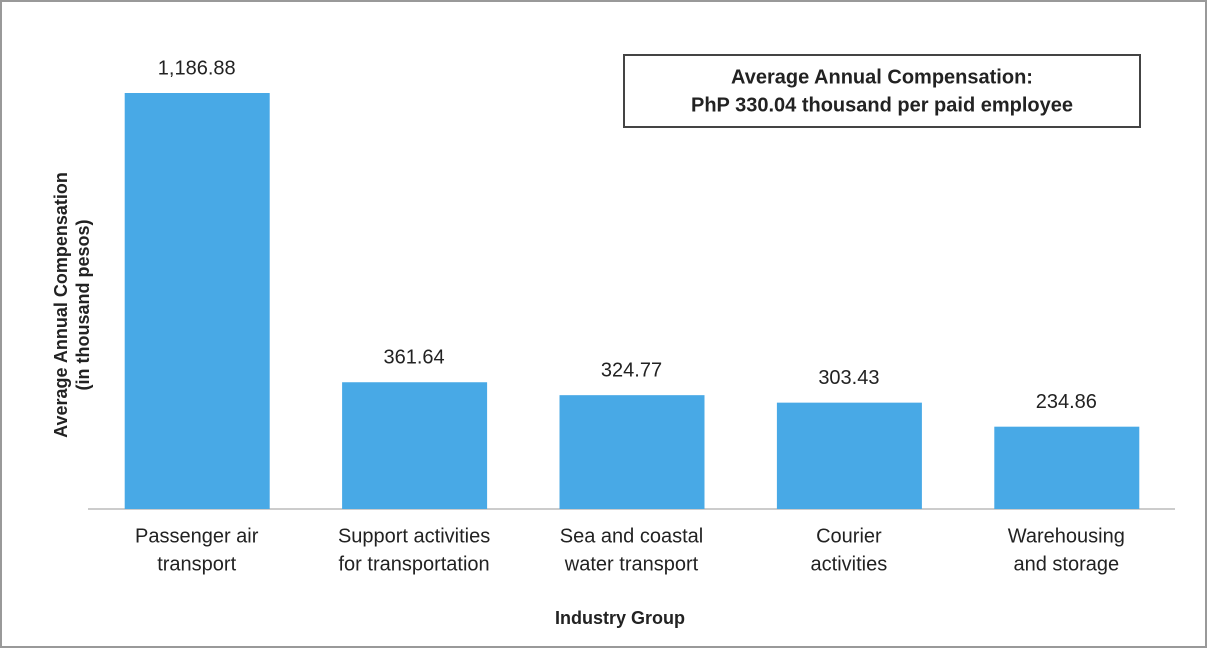 The height and width of the screenshot is (648, 1207). Describe the element at coordinates (1066, 536) in the screenshot. I see `x-tick-label: Warehousing` at that location.